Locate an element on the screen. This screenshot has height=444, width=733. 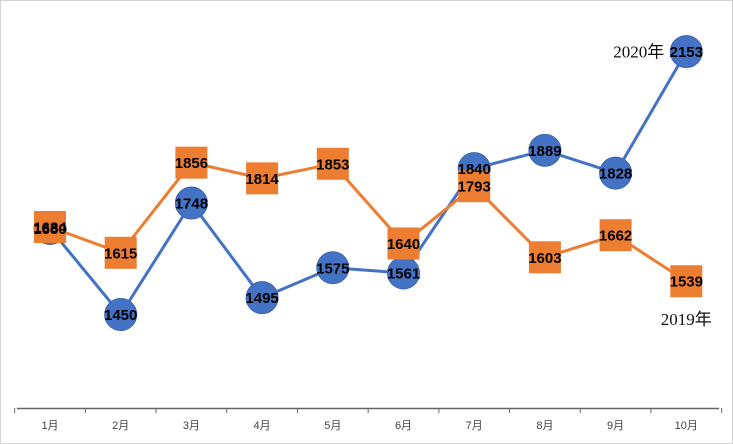
data-label: 1684 is located at coordinates (50, 227).